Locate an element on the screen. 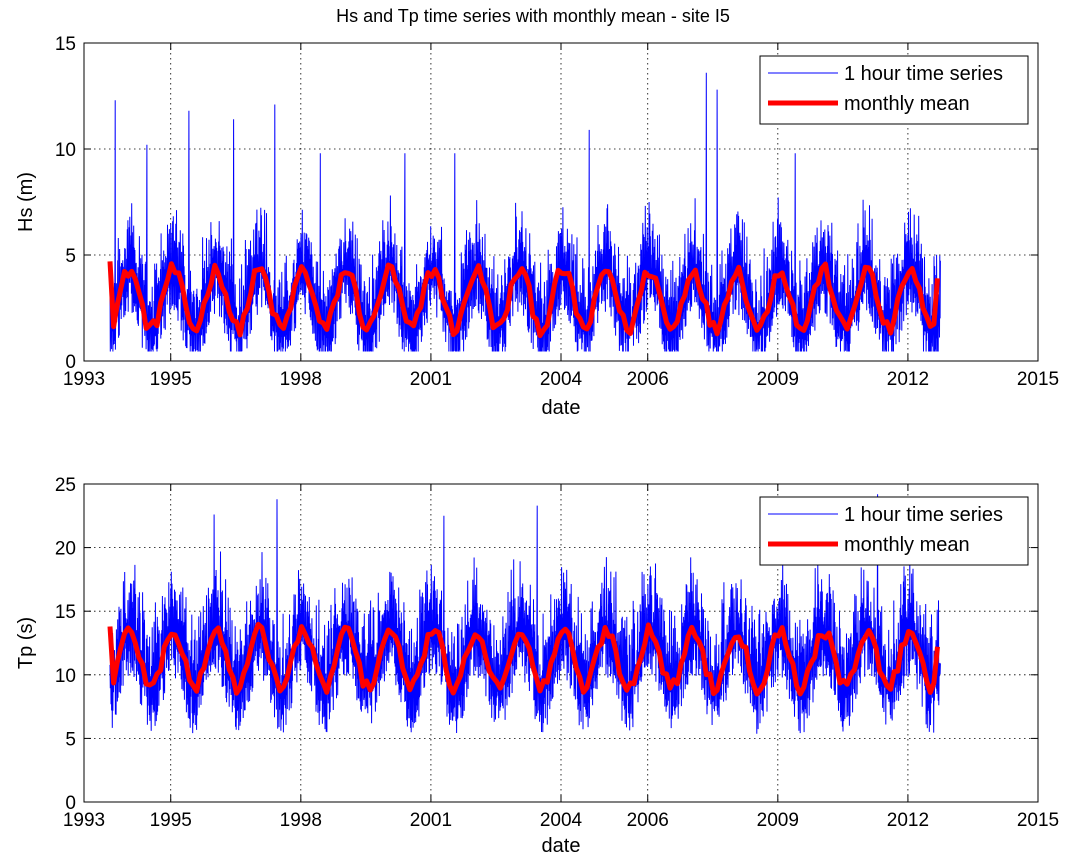  hs-x-tick-label: 1995 is located at coordinates (171, 379).